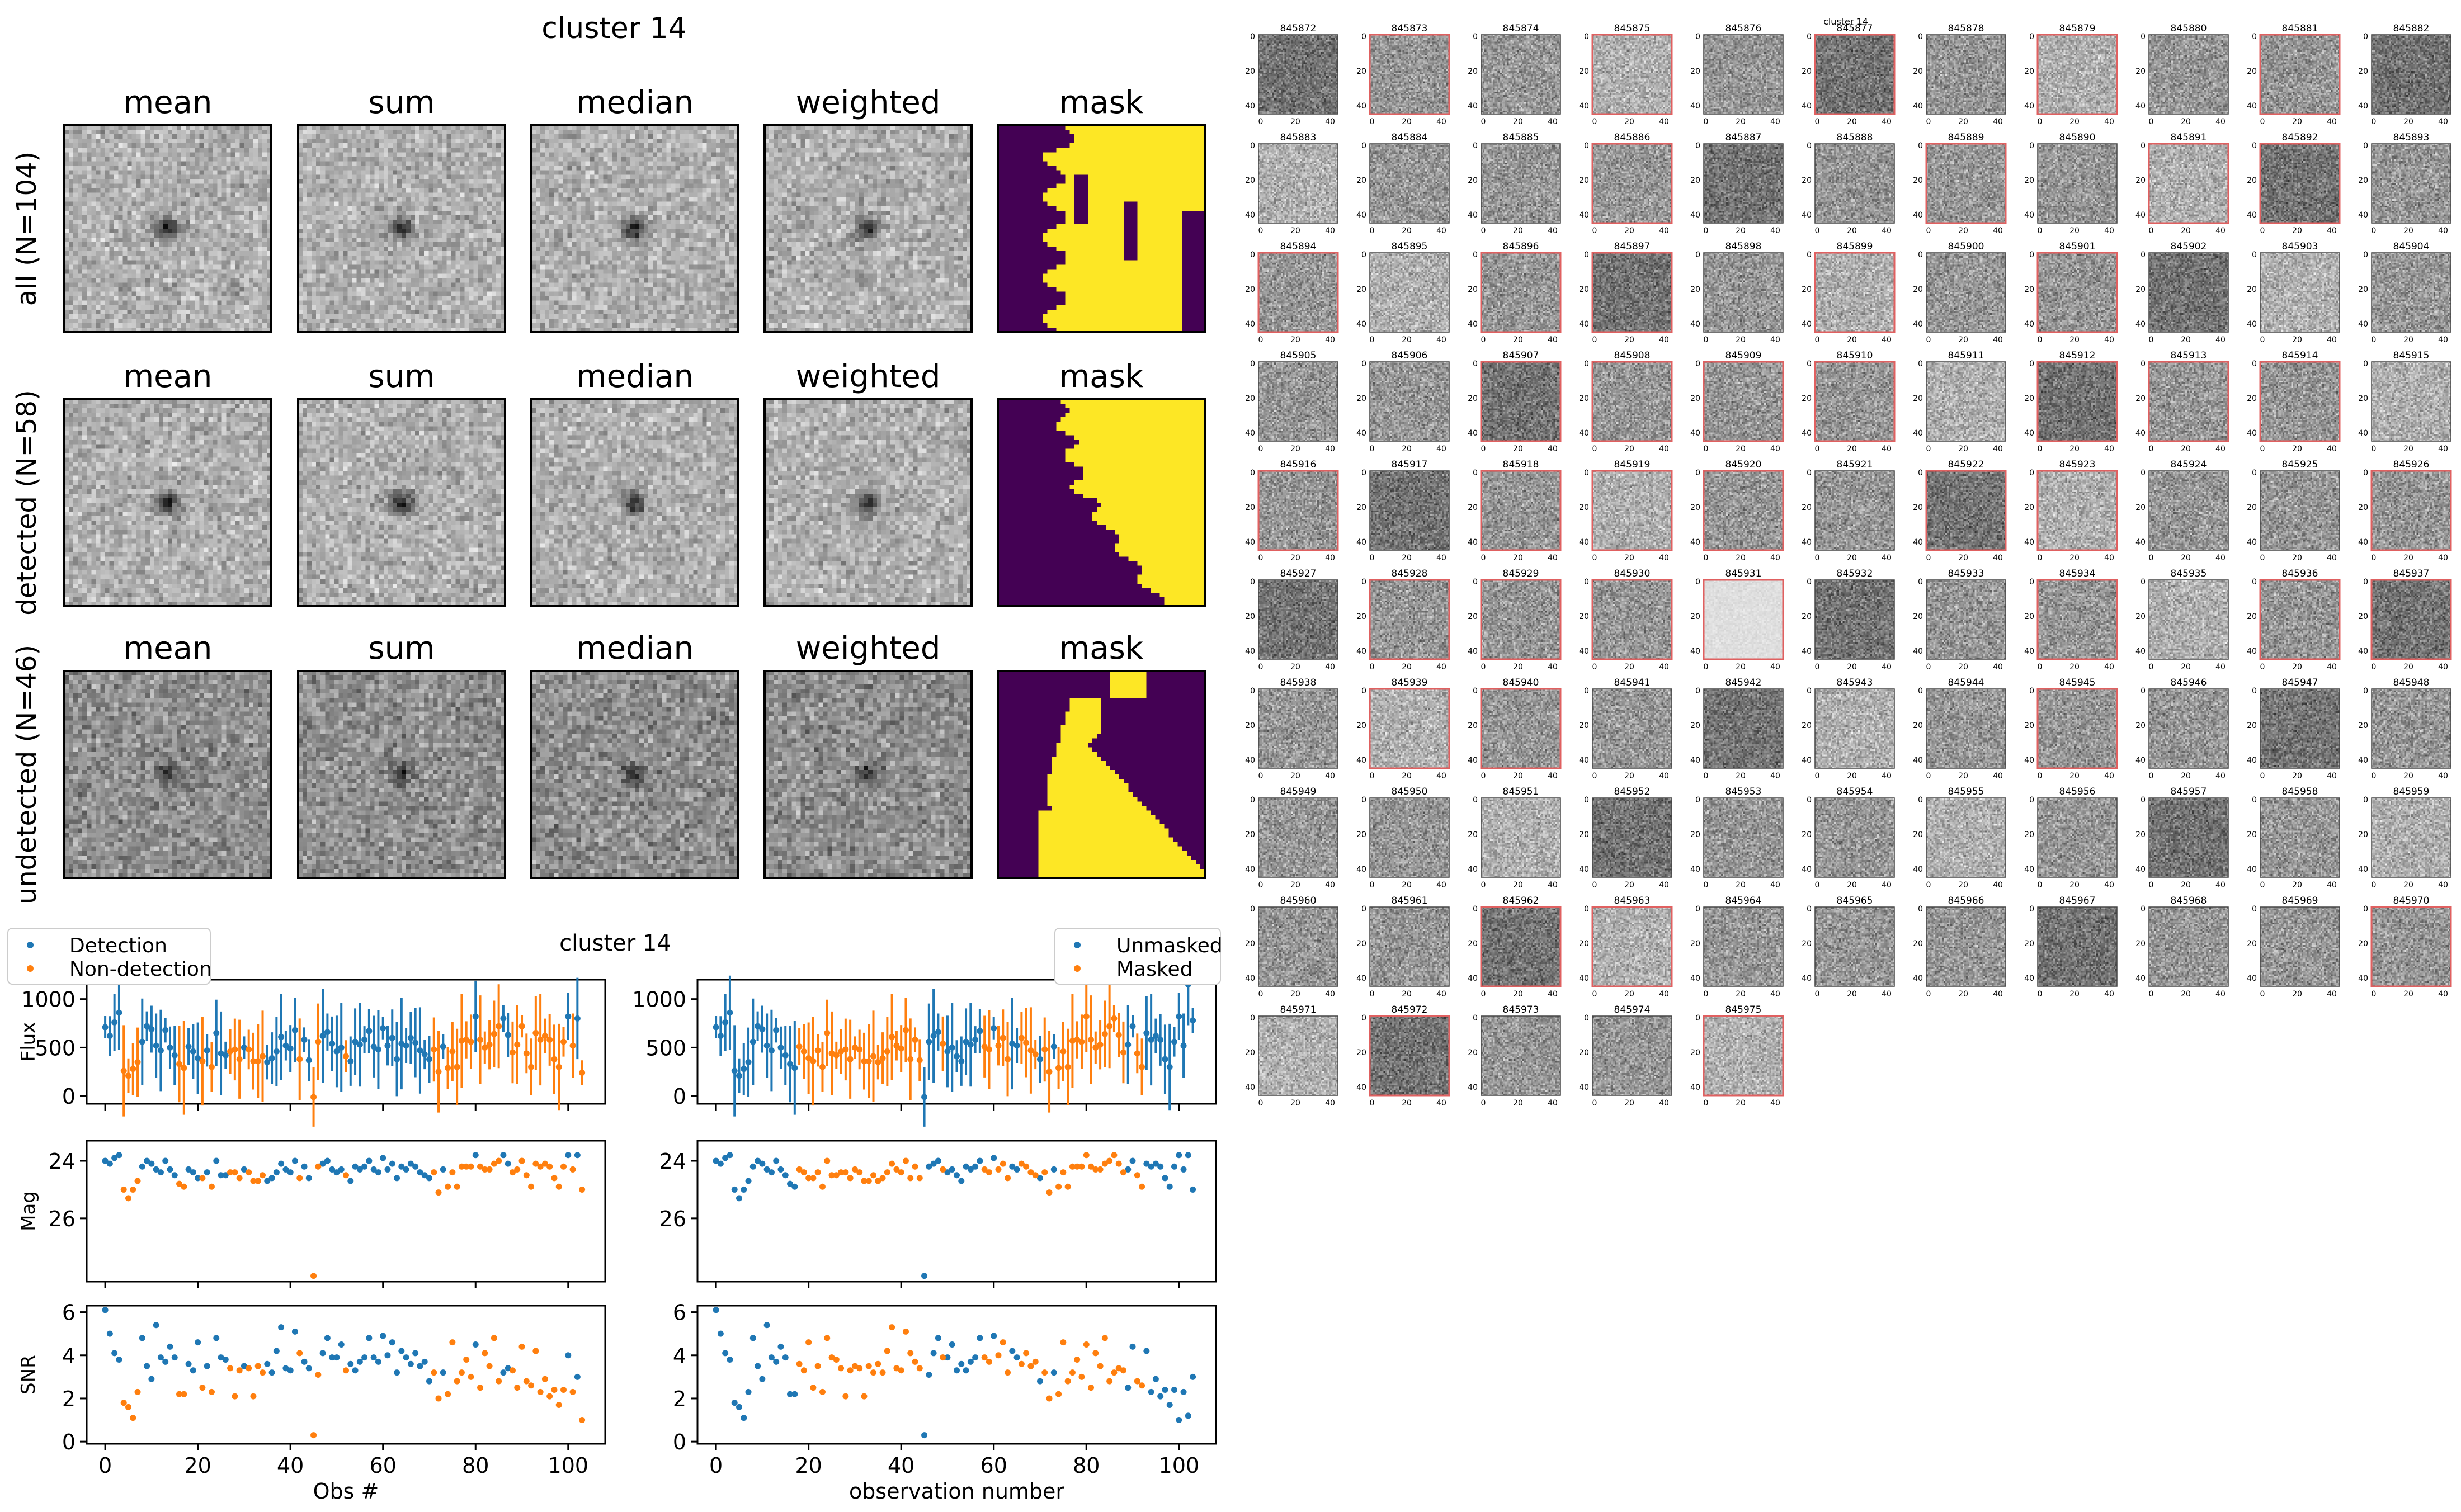  I want to click on row-label: all (N=104), so click(27, 229).